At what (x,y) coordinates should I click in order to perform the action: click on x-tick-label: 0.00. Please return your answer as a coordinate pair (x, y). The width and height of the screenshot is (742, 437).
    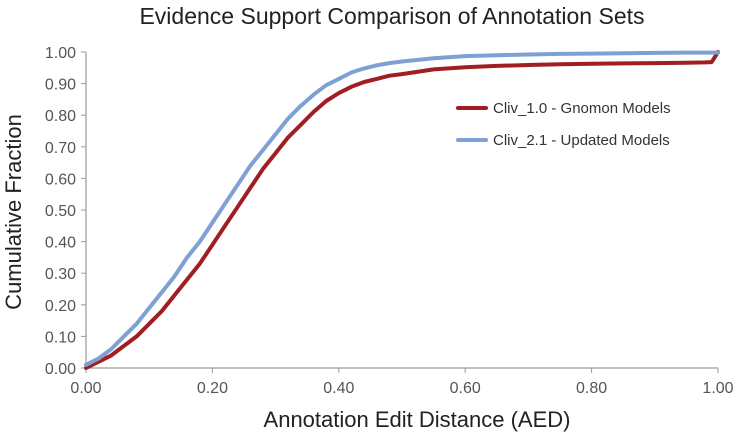
    Looking at the image, I should click on (85, 388).